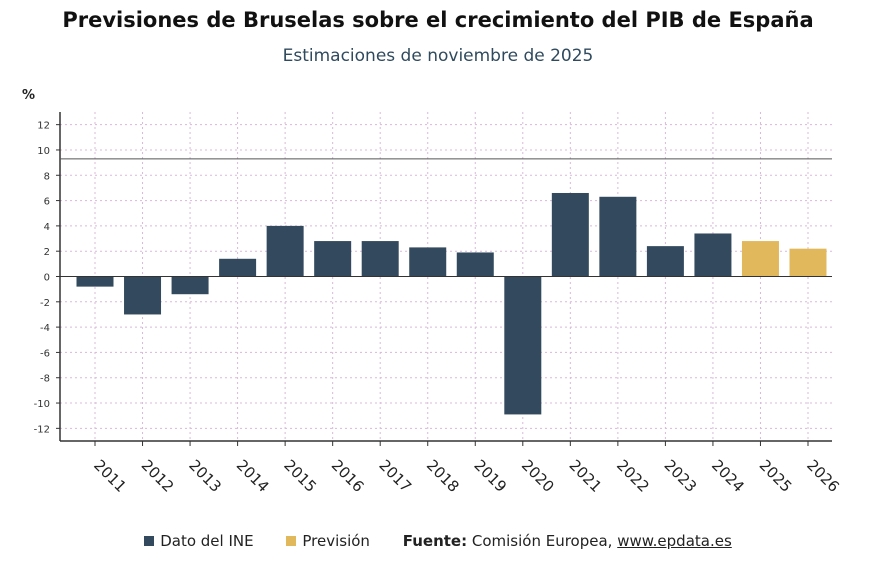 This screenshot has width=876, height=565. Describe the element at coordinates (713, 255) in the screenshot. I see `bar-2024` at that location.